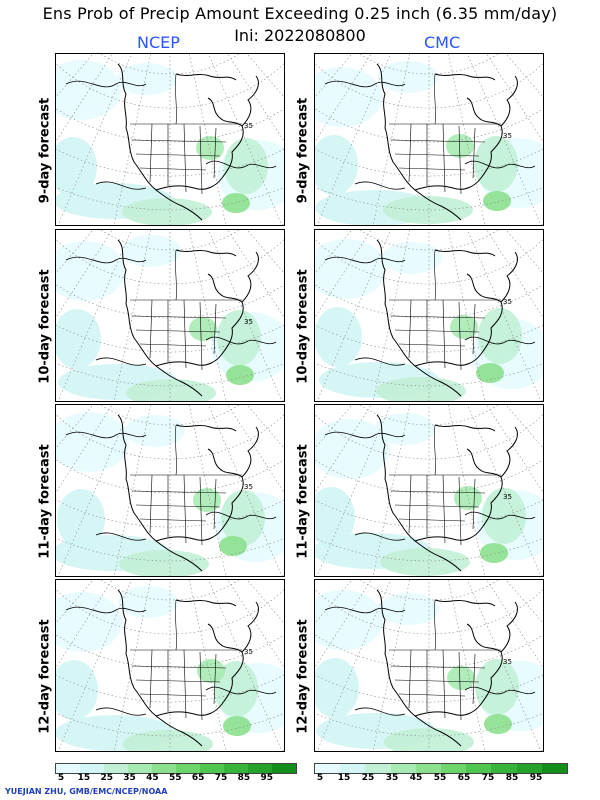 Image resolution: width=600 pixels, height=800 pixels. Describe the element at coordinates (344, 778) in the screenshot. I see `colorbar-tick-label: 15` at that location.